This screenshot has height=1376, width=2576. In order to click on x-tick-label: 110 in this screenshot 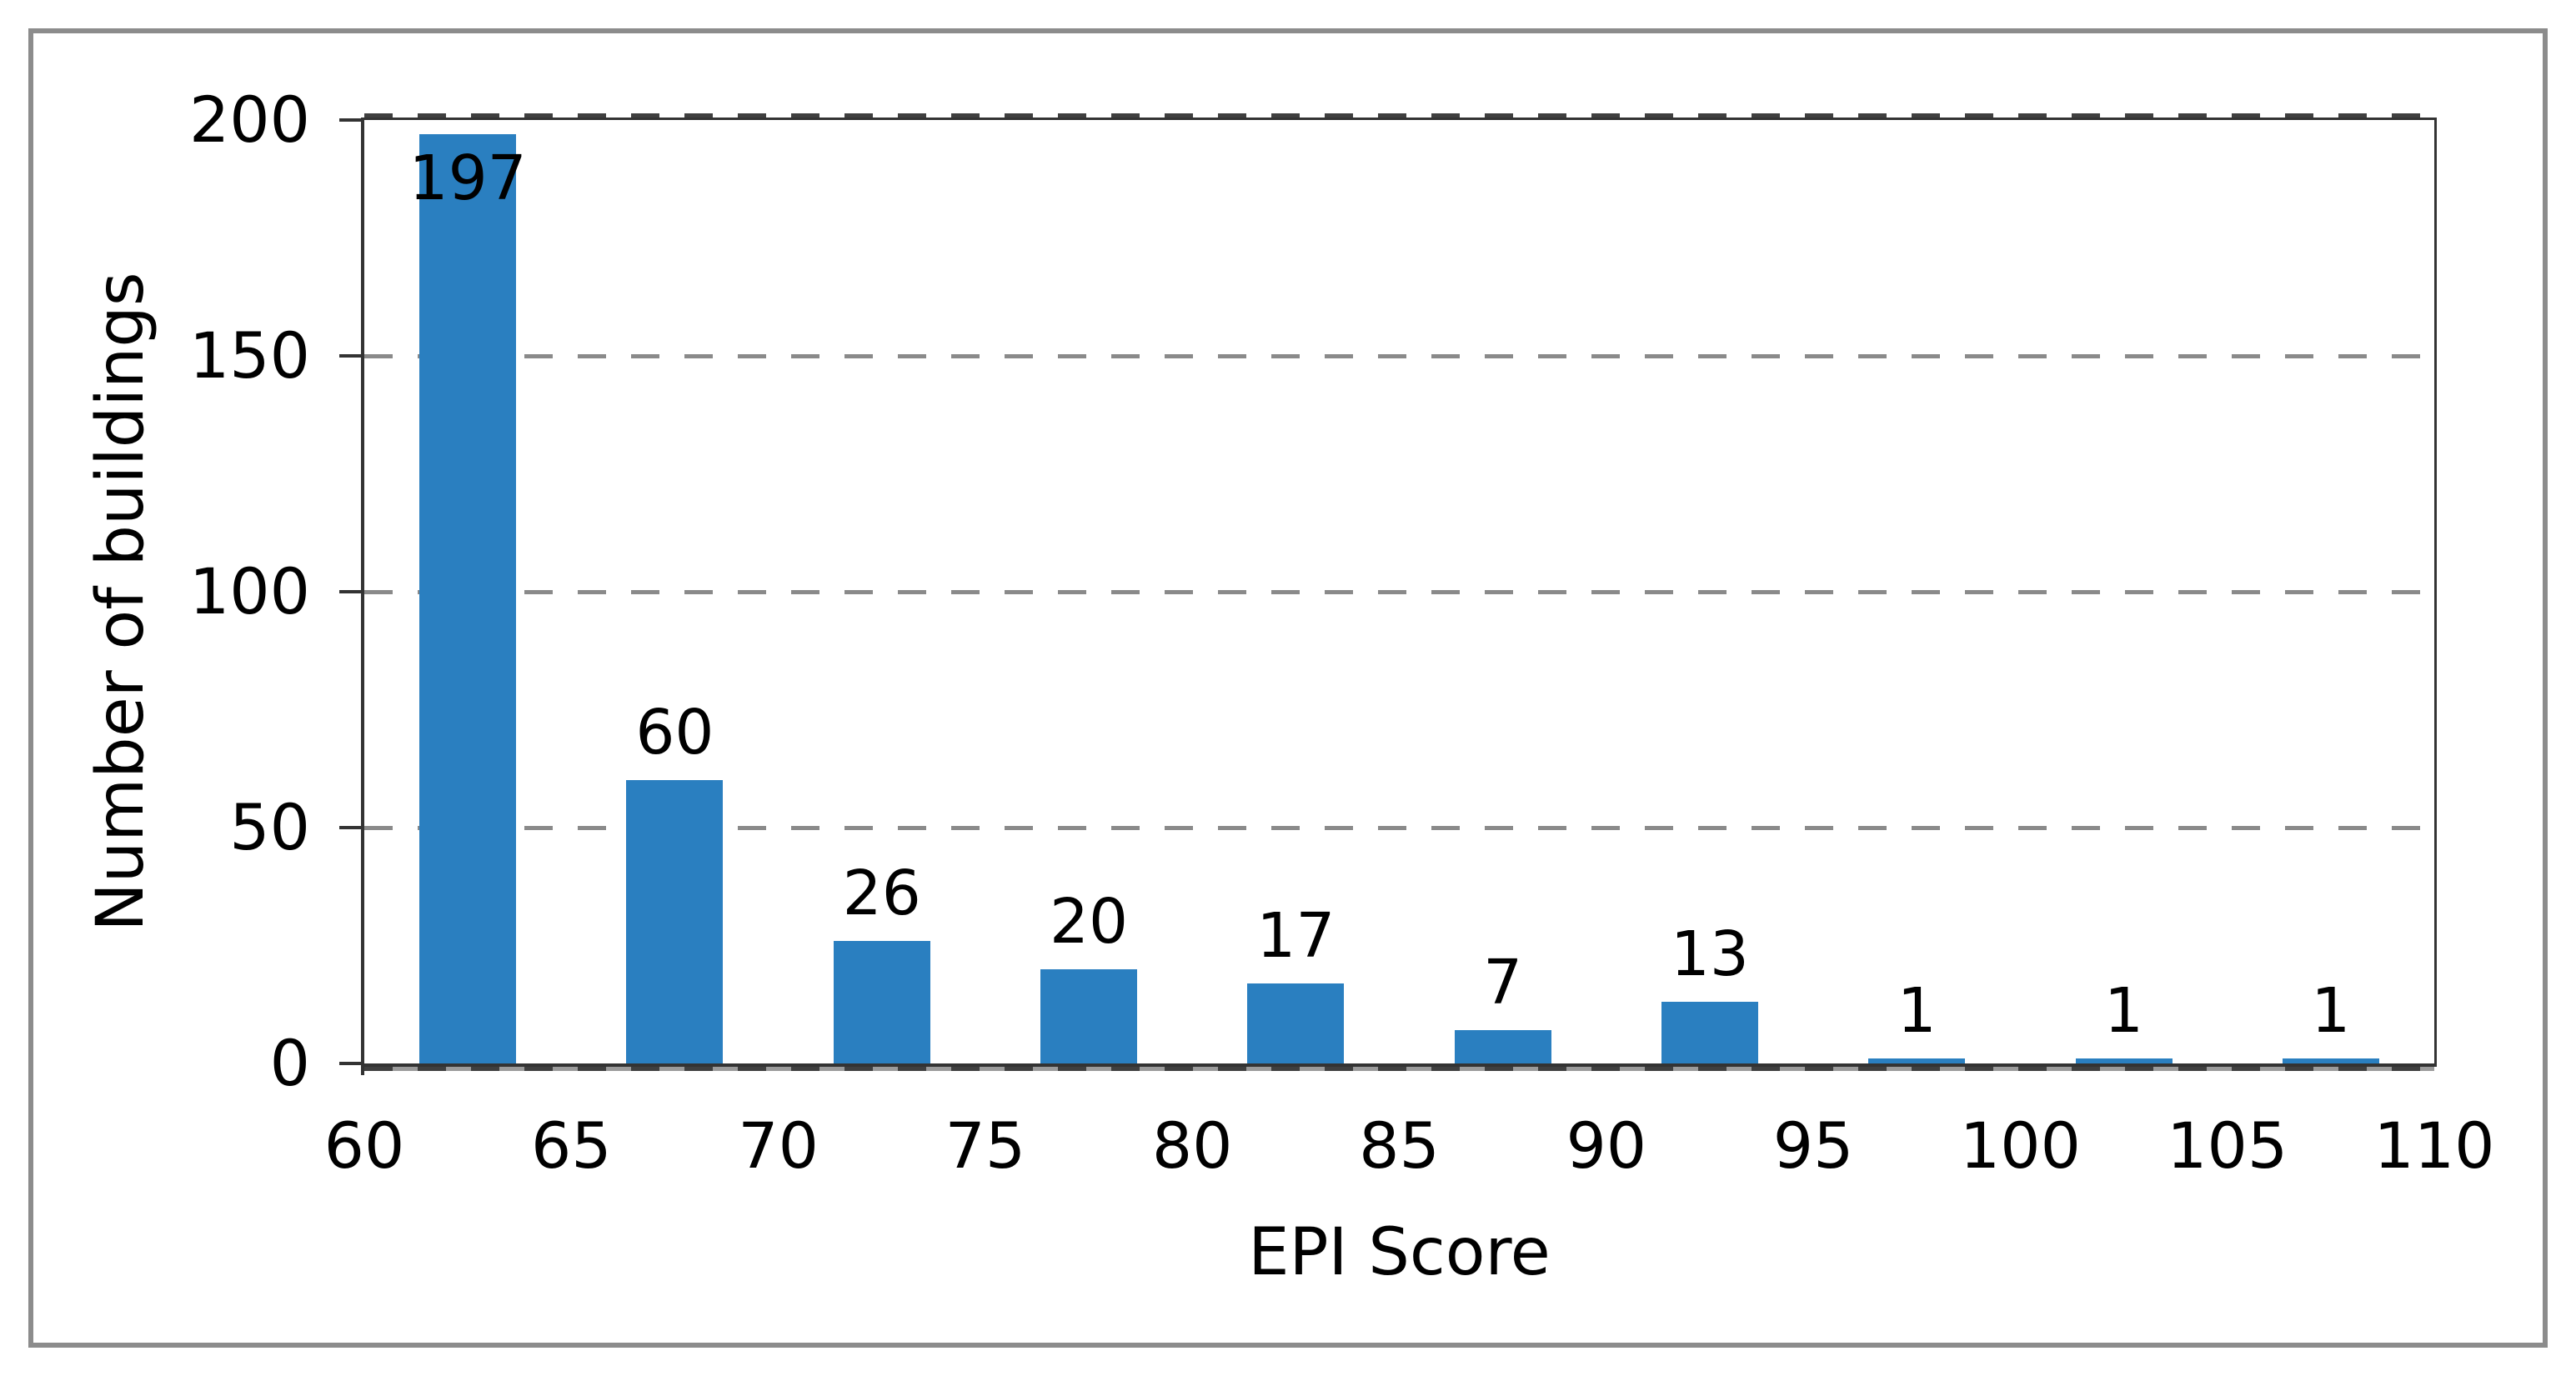, I will do `click(2434, 1145)`.